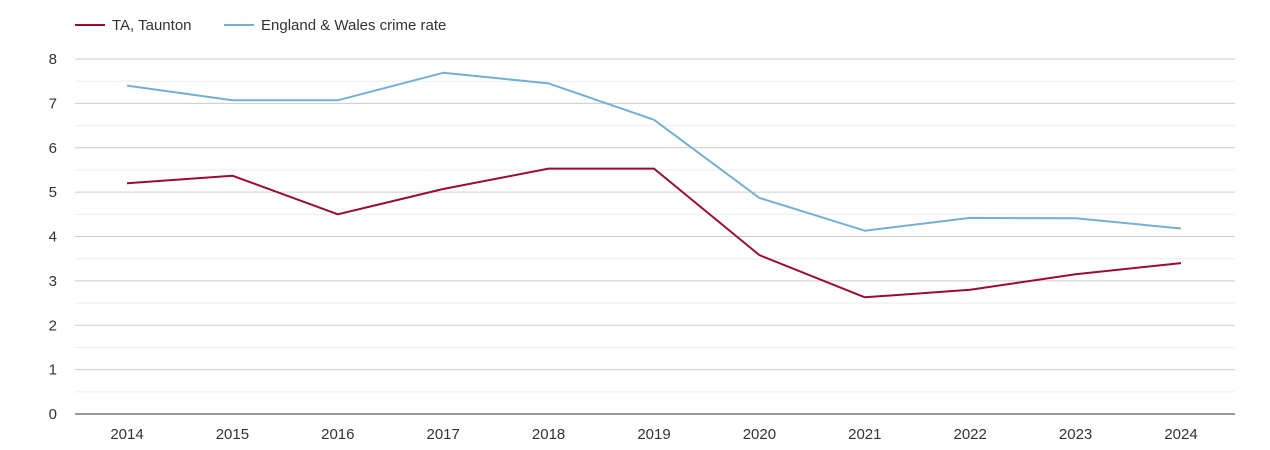 This screenshot has width=1270, height=450. Describe the element at coordinates (53, 103) in the screenshot. I see `y-tick-label: 7` at that location.